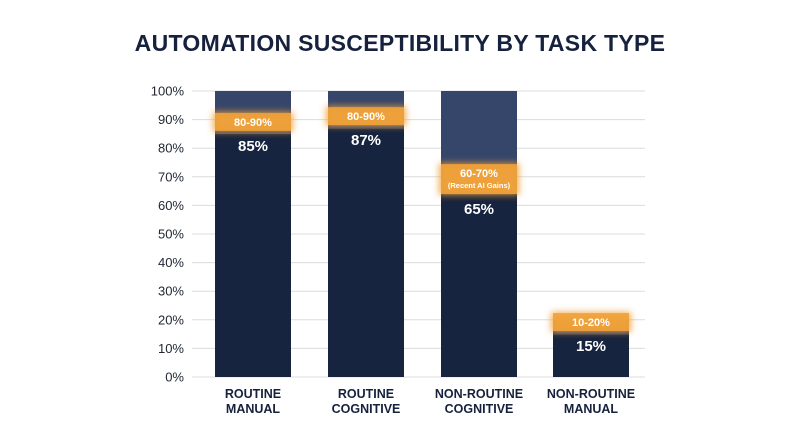 This screenshot has width=800, height=447. Describe the element at coordinates (400, 43) in the screenshot. I see `chart-title: AUTOMATION SUSCEPTIBILITY BY TASK TYPE` at that location.